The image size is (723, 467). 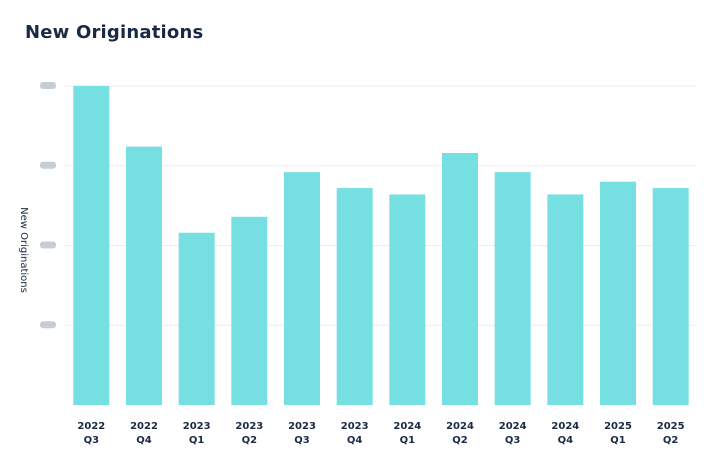 What do you see at coordinates (114, 32) in the screenshot?
I see `chart-title: New Originations` at bounding box center [114, 32].